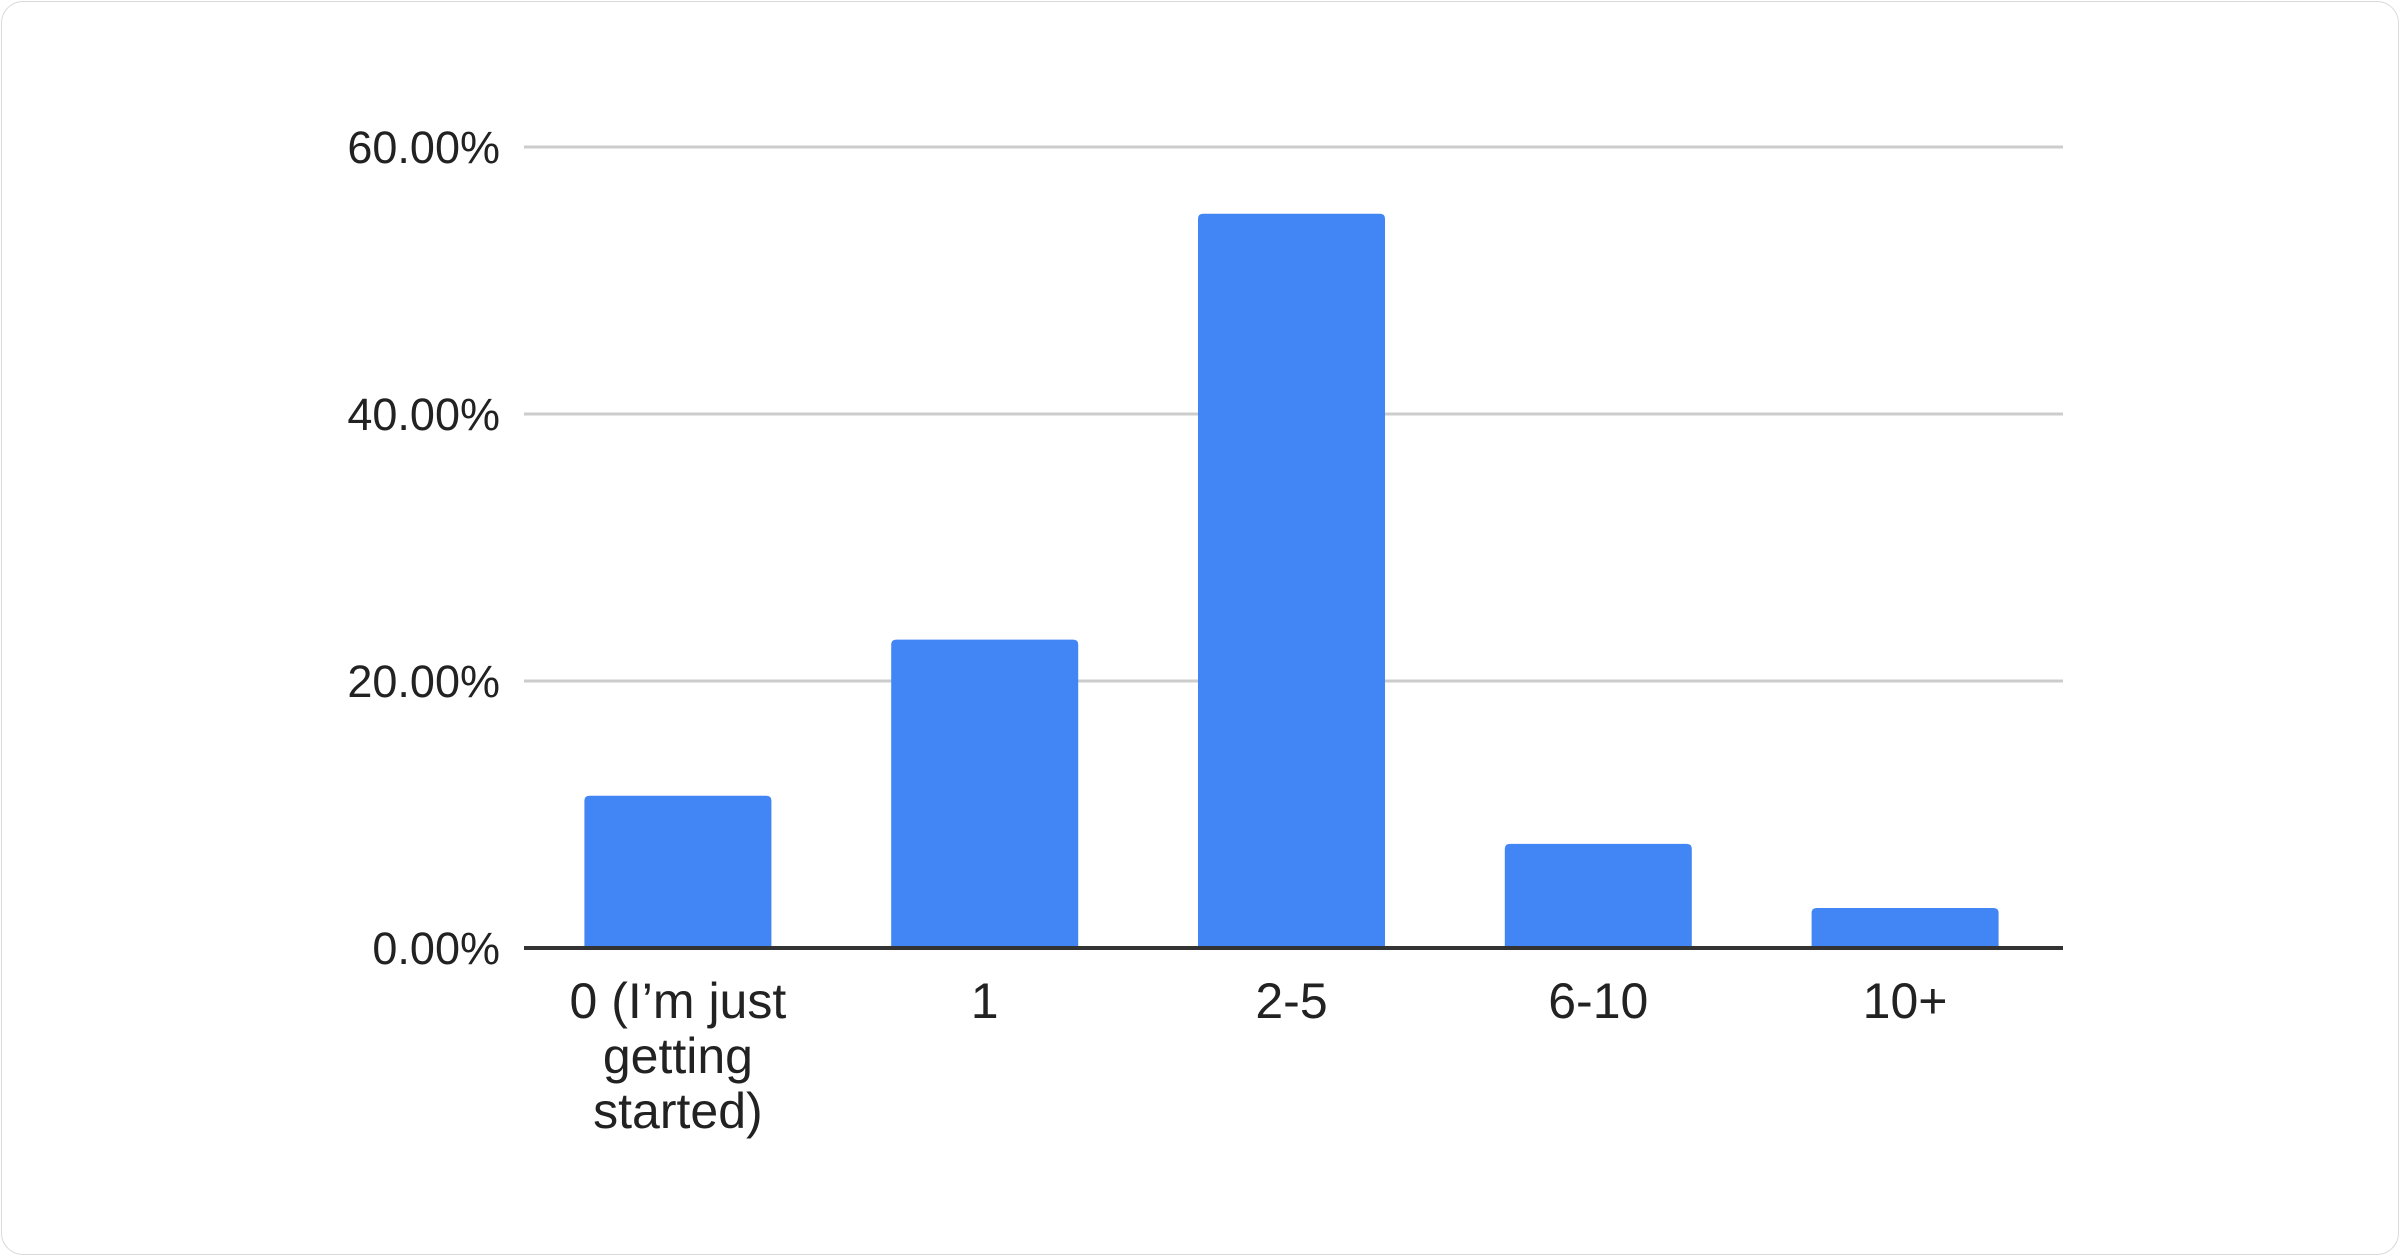  I want to click on x-tick-label: 6-10, so click(1598, 1001).